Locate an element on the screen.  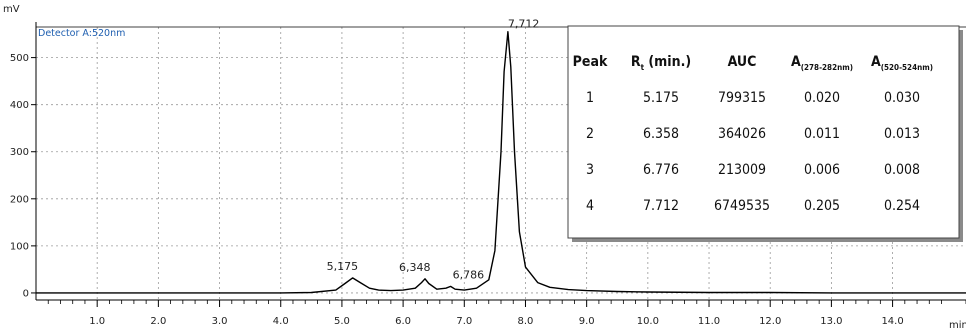
x-tick-label: 14.0 is located at coordinates (892, 321).